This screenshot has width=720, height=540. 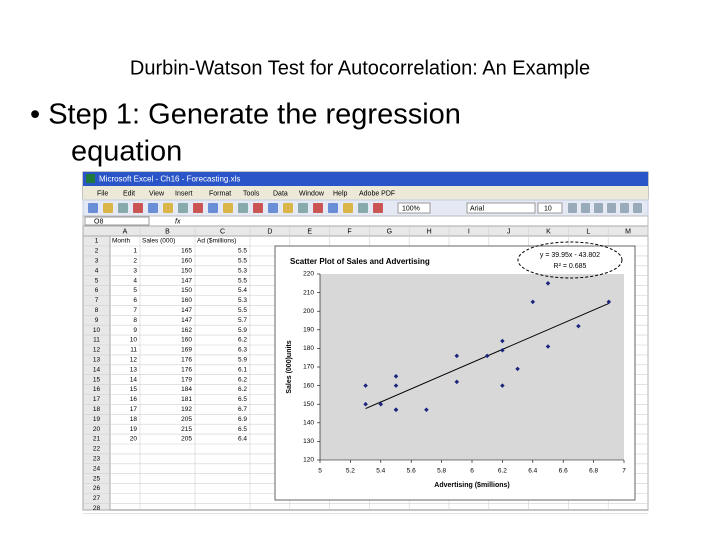 What do you see at coordinates (134, 360) in the screenshot?
I see `cell: 12` at bounding box center [134, 360].